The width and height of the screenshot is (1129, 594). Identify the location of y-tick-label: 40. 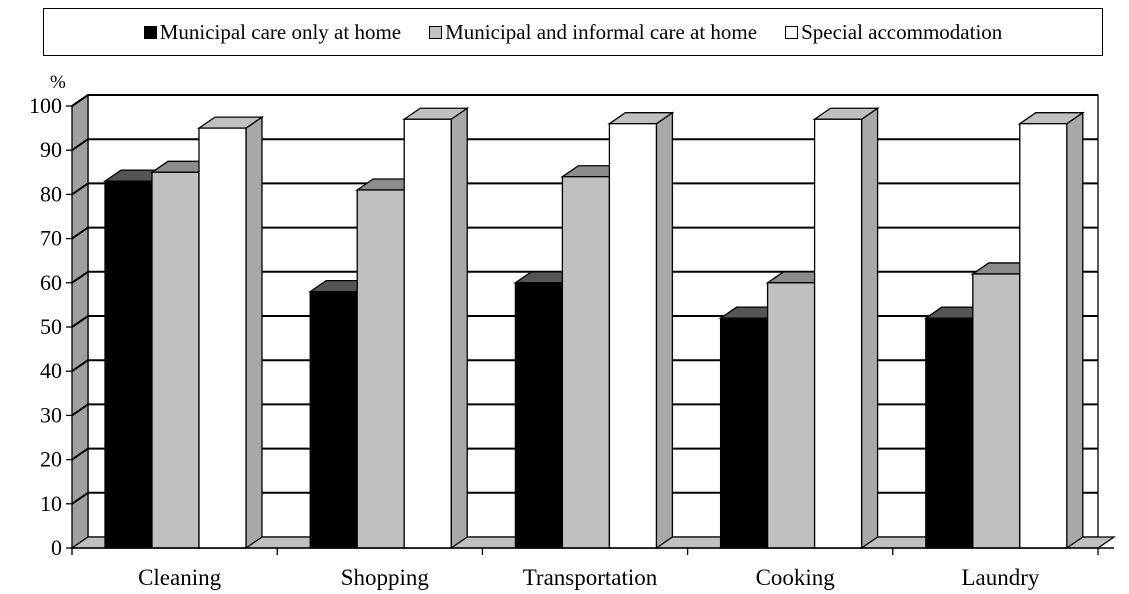
(51, 370).